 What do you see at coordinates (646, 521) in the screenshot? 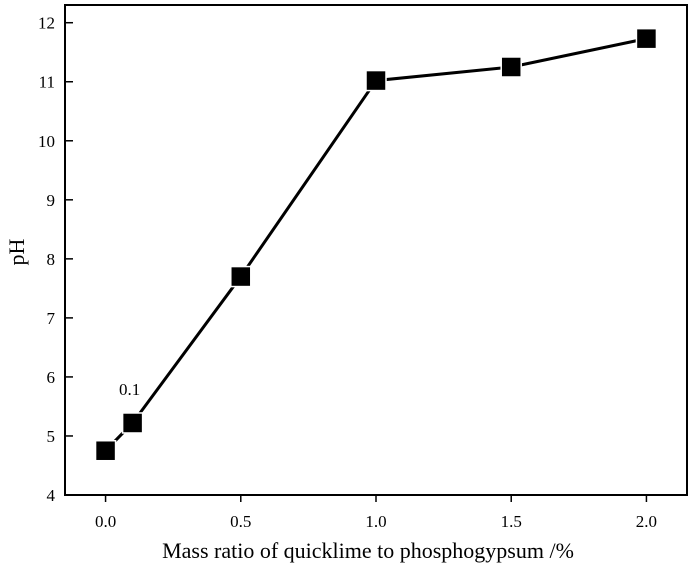
I see `x-tick-label: 2.0` at bounding box center [646, 521].